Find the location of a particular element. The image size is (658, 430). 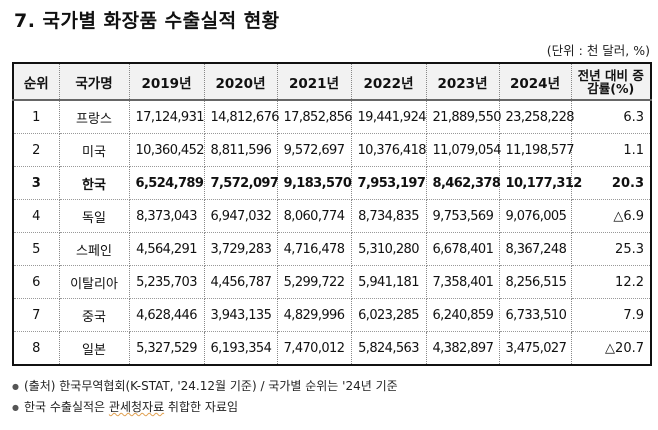

page-title: 7. 국가별 화장품 수출실적 현황 is located at coordinates (147, 21).